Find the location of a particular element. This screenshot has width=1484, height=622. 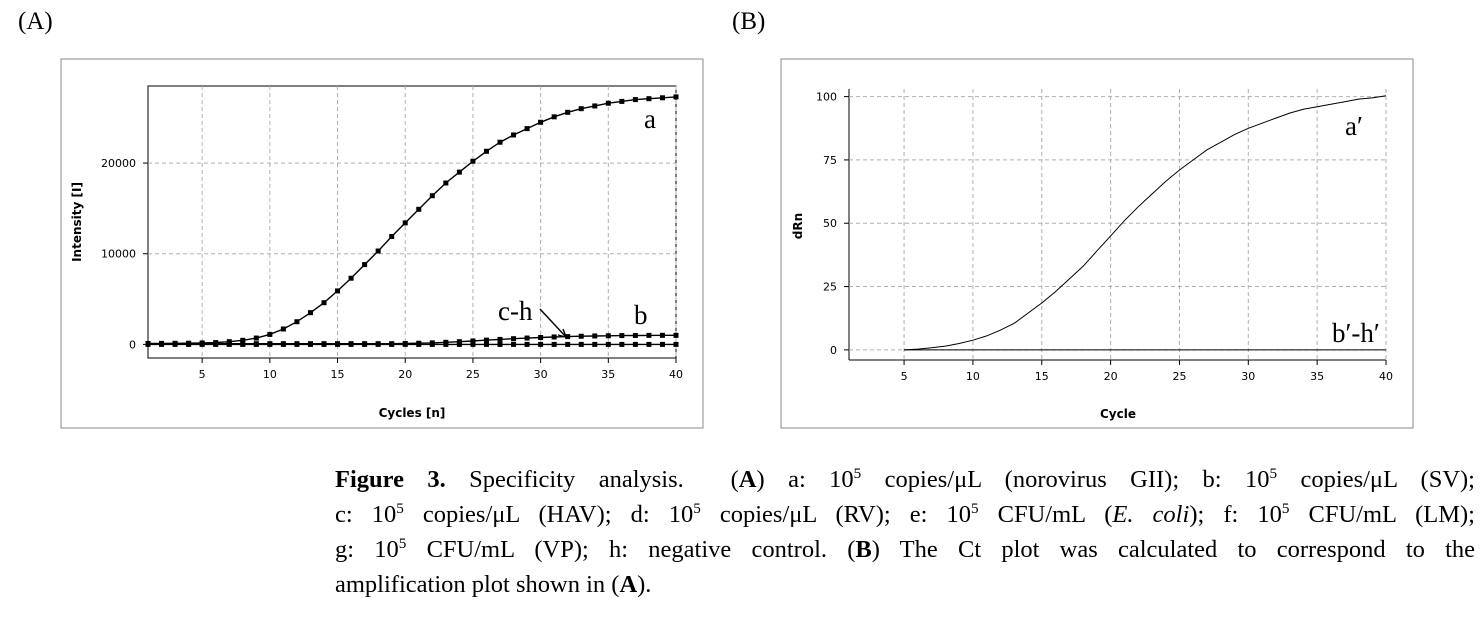

panel-b-series is located at coordinates (1145, 223).